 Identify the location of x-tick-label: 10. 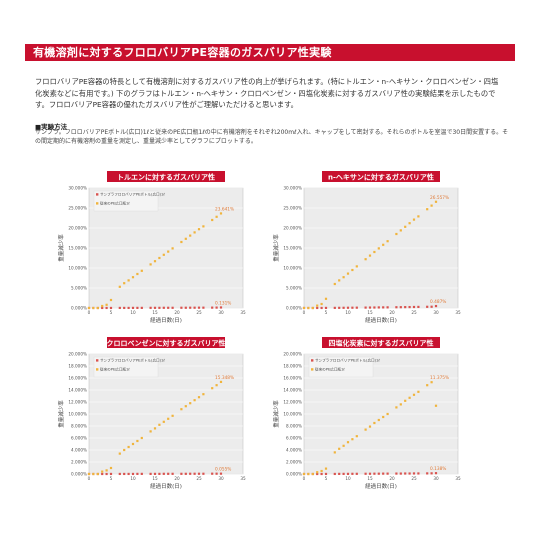
(348, 312).